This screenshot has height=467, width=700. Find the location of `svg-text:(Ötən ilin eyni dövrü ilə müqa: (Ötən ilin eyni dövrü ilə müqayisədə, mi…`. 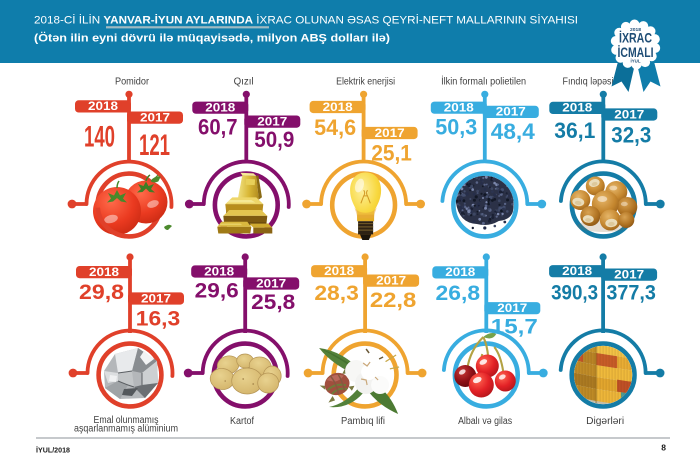

svg-text:(Ötən ilin eyni dövrü ilə müqa: (Ötən ilin eyni dövrü ilə müqayisədə, mi… is located at coordinates (212, 38).